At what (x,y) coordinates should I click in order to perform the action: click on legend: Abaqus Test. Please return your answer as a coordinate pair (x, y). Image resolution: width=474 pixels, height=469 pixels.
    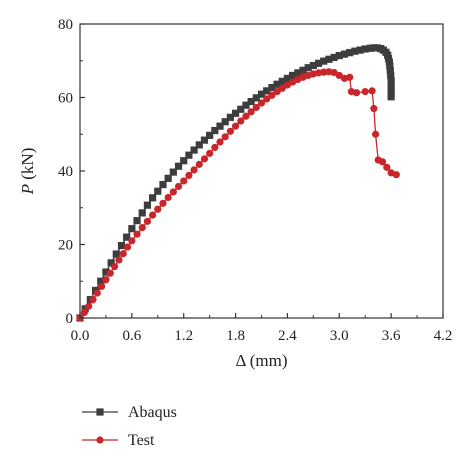
    Looking at the image, I should click on (129, 426).